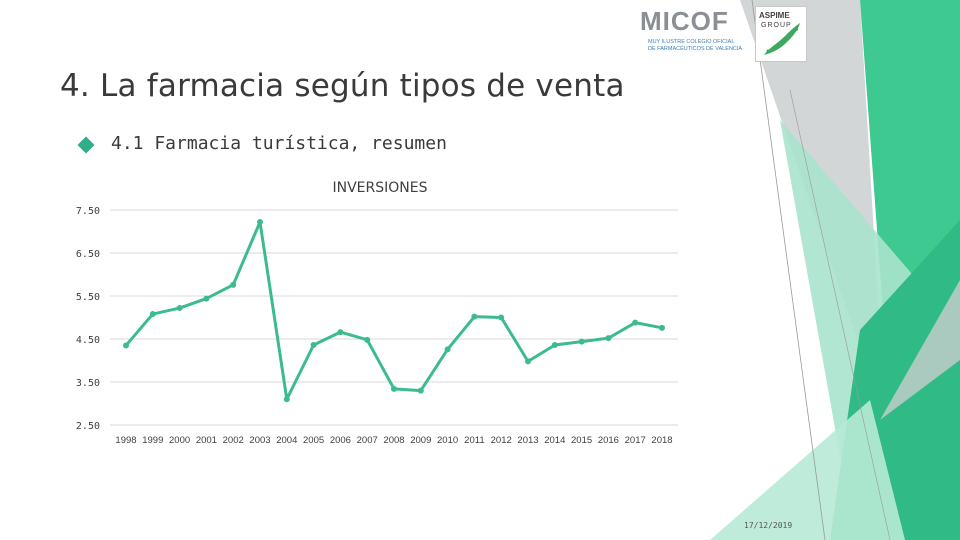  I want to click on y-tick-label: 3.50, so click(88, 383).